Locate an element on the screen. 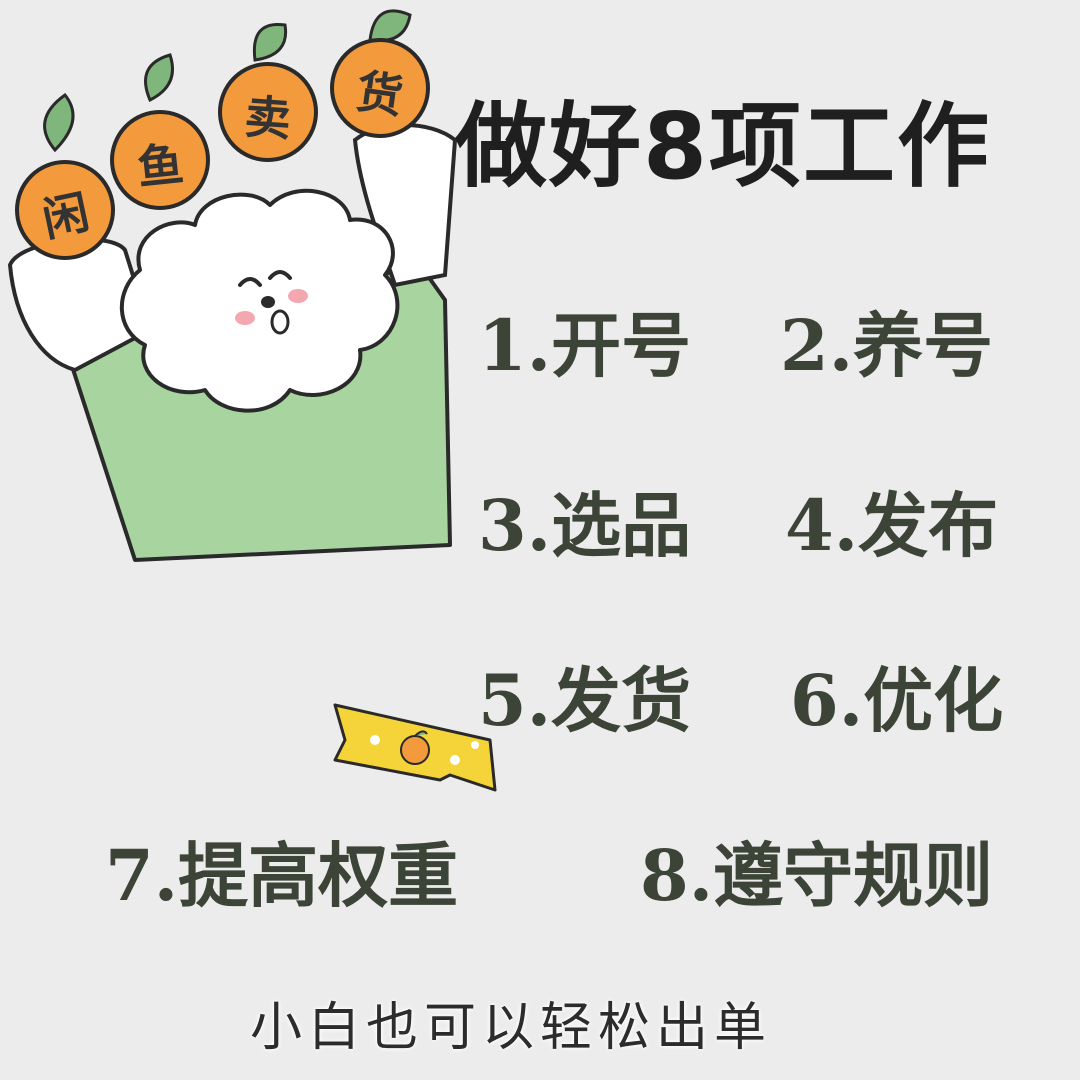  orange-label-4: 货 is located at coordinates (380, 94).